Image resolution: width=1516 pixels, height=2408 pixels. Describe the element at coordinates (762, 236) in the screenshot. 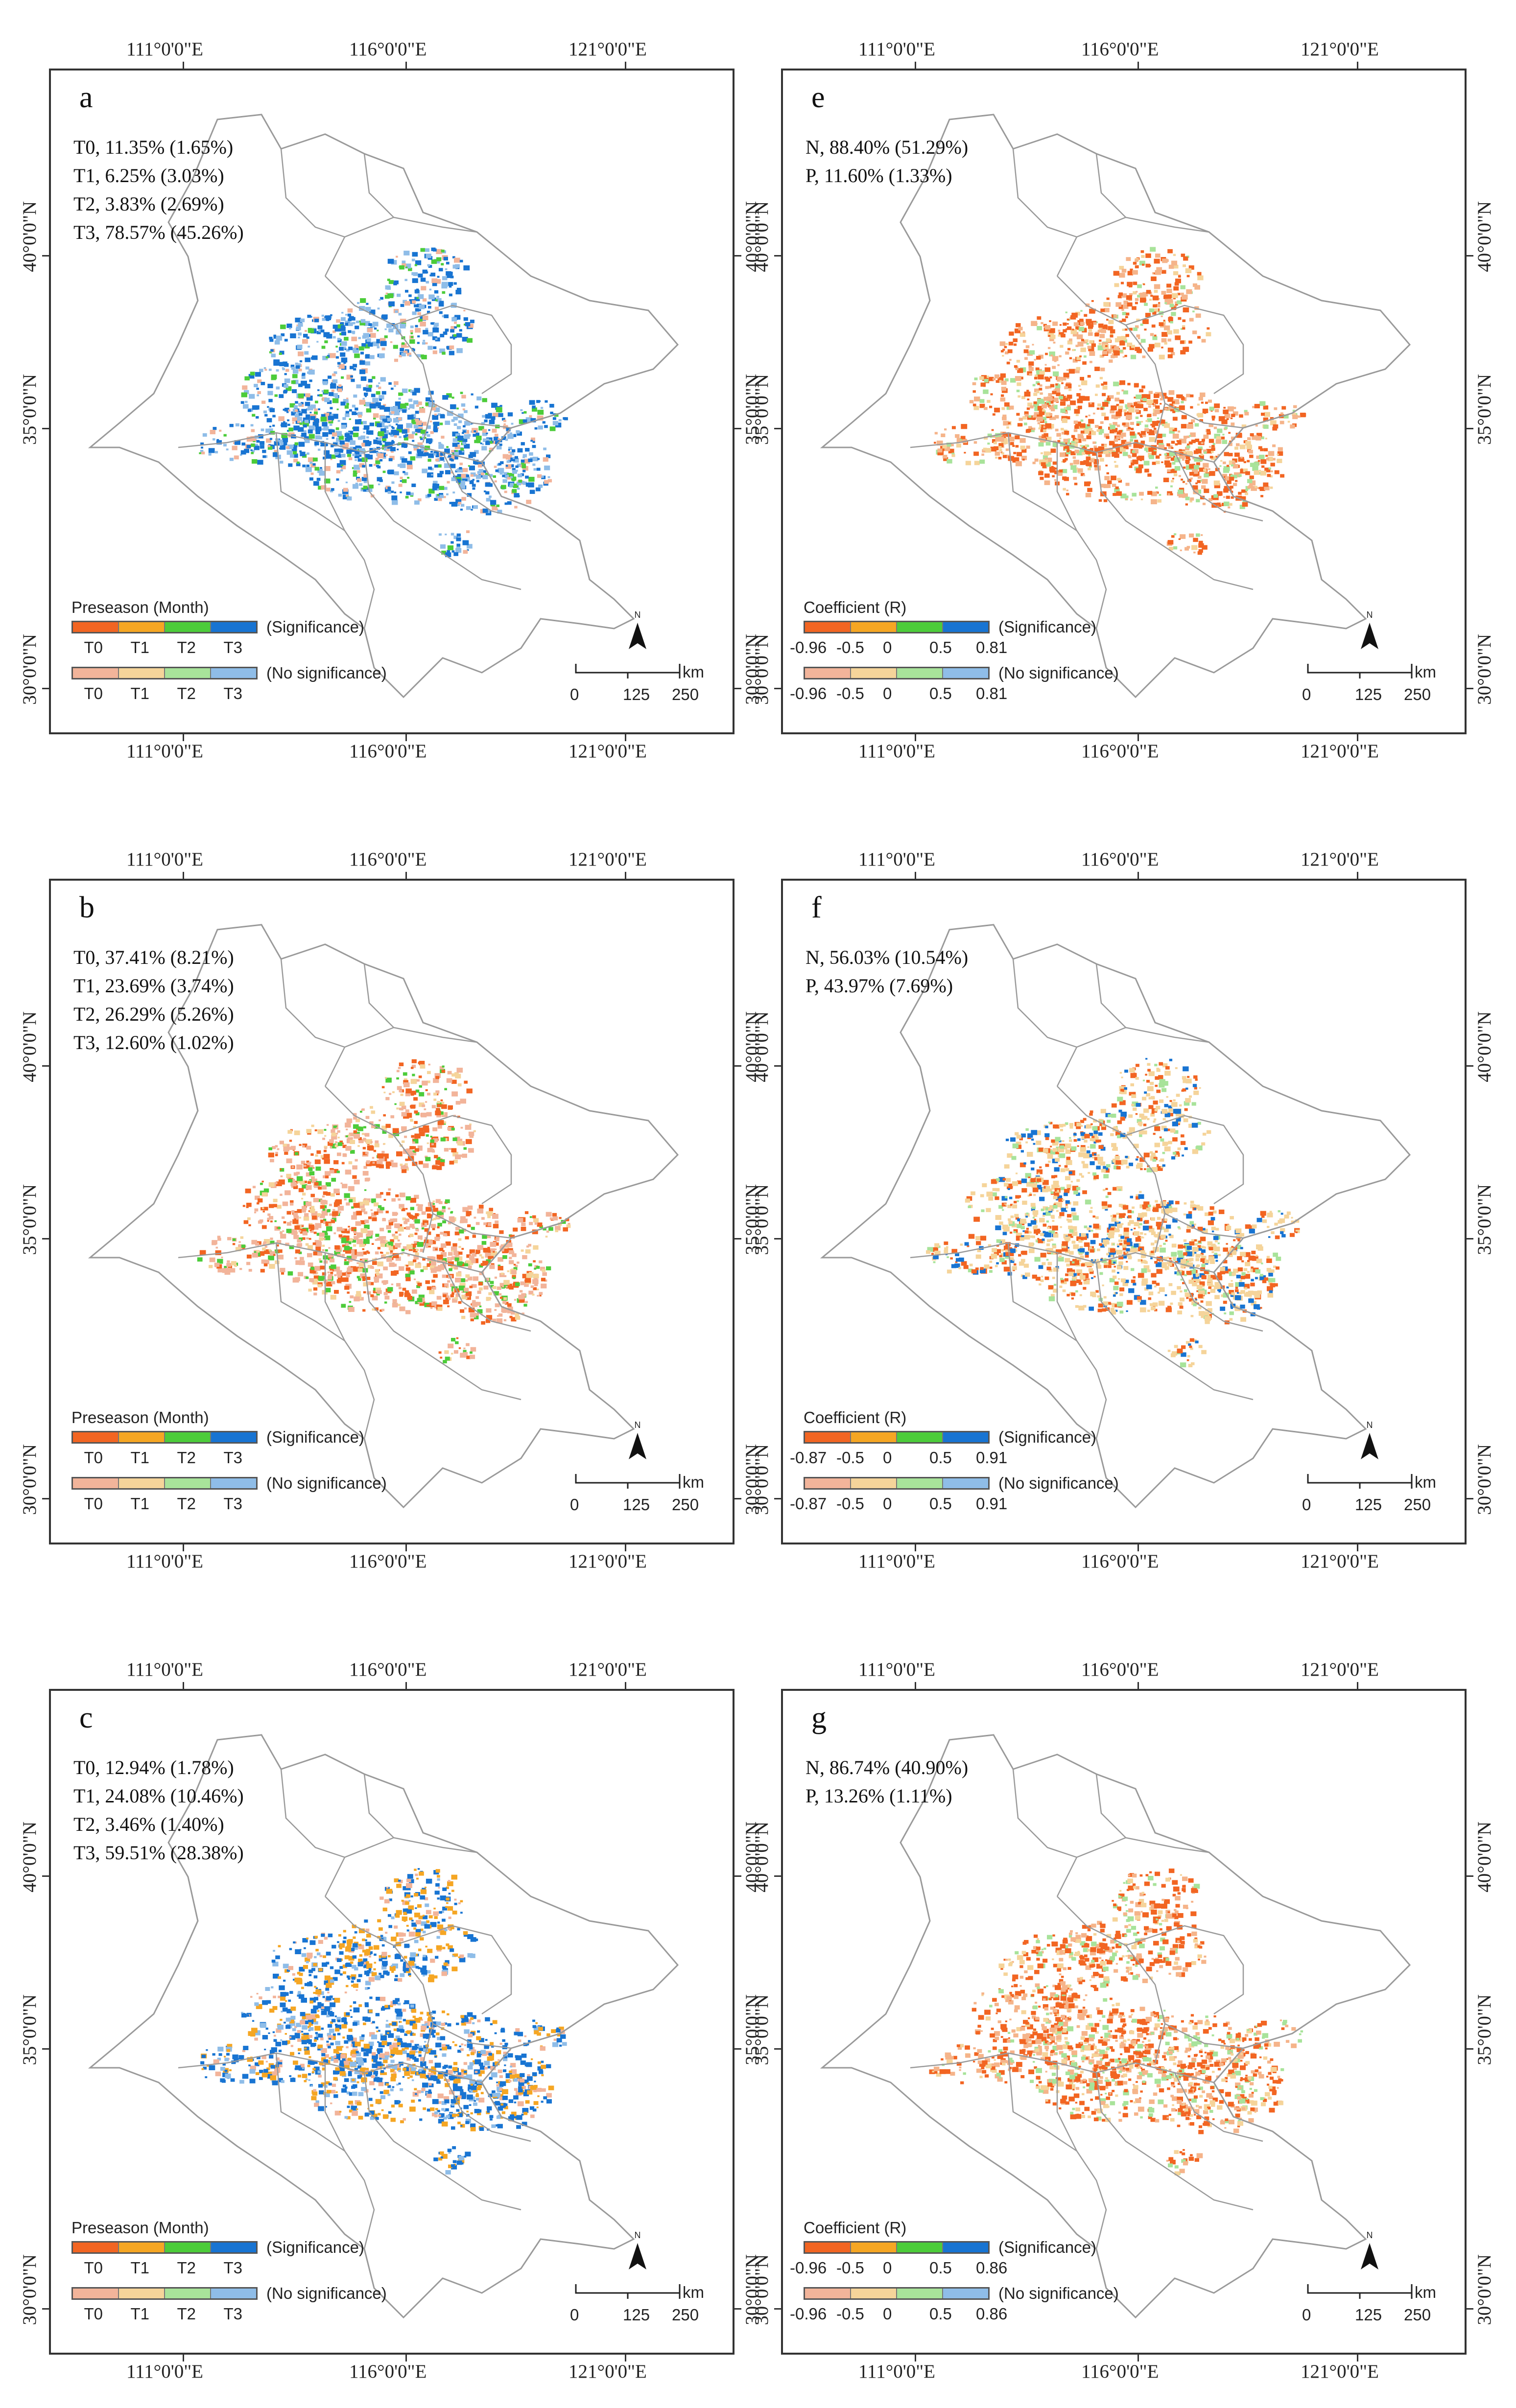

I see `lat-label-left: 40°0'0"N` at that location.